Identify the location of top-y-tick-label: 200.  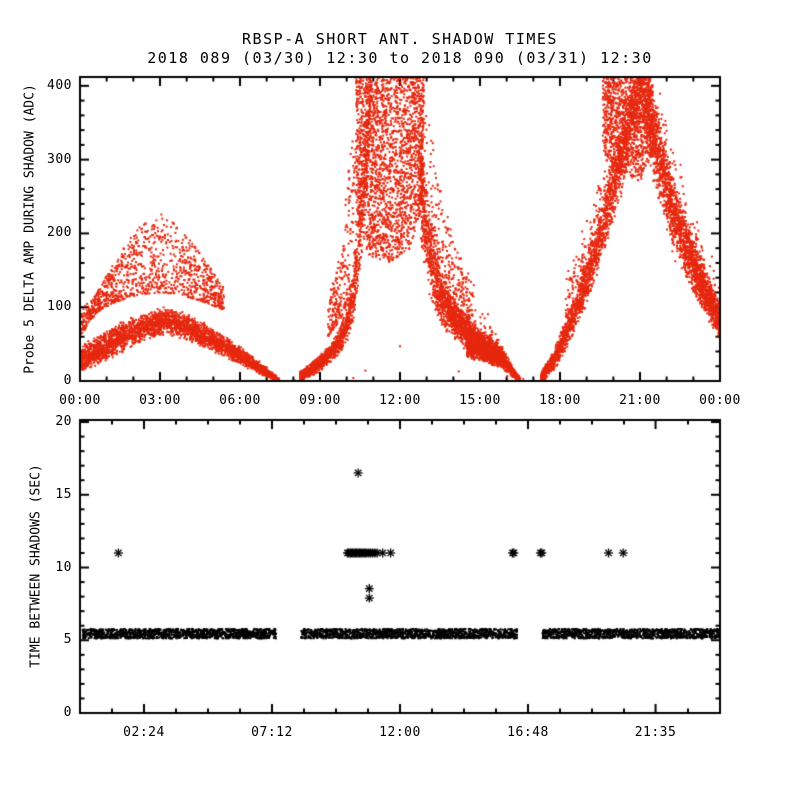
(59, 233).